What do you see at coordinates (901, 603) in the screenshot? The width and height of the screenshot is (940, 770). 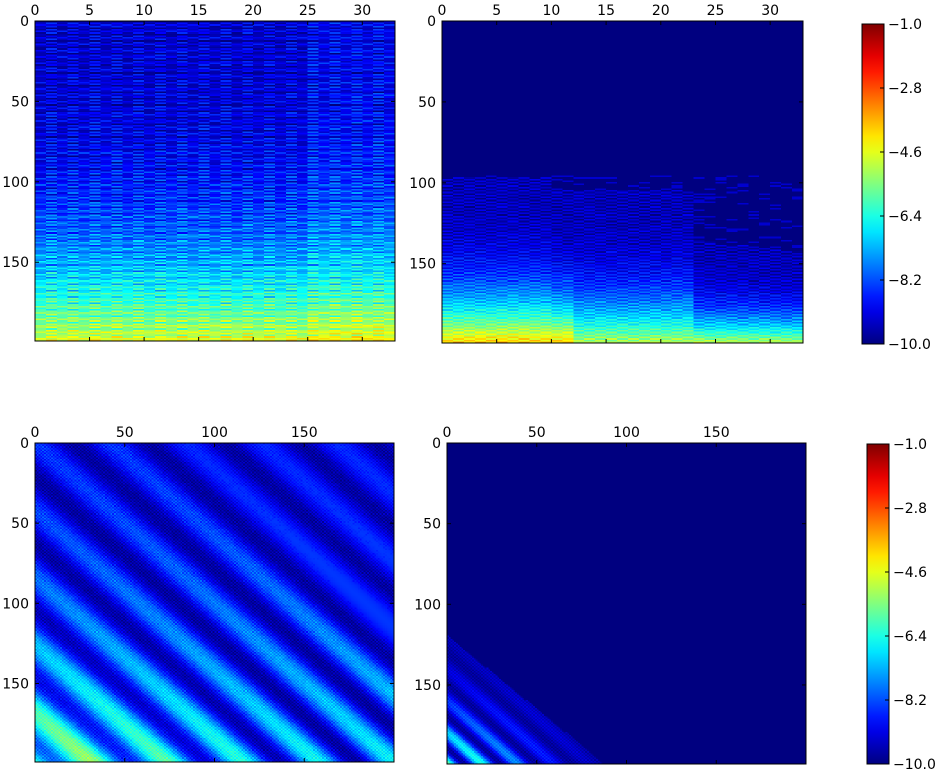 I see `colorbar-bottom: −1.0 −2.8 −4.6 −6.4 −8.2 −10.0` at bounding box center [901, 603].